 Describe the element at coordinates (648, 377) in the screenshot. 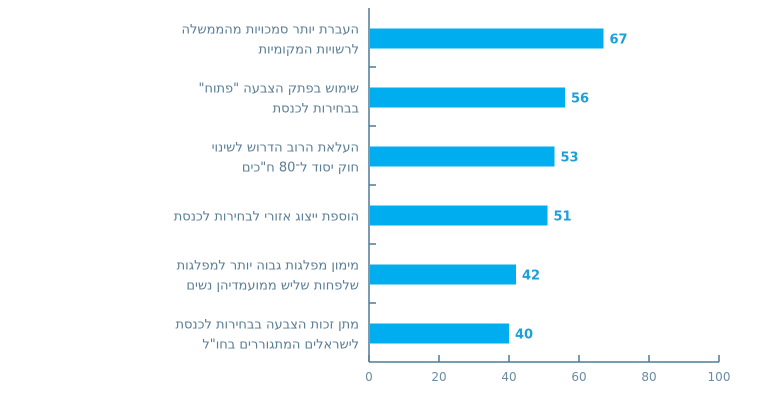

I see `x-tick-label: 80` at that location.